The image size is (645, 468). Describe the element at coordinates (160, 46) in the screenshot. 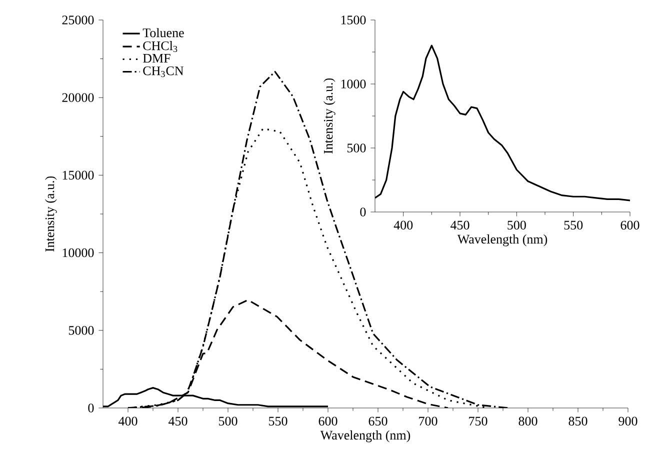

I see `legend-label: CHCl$_{3}$` at that location.